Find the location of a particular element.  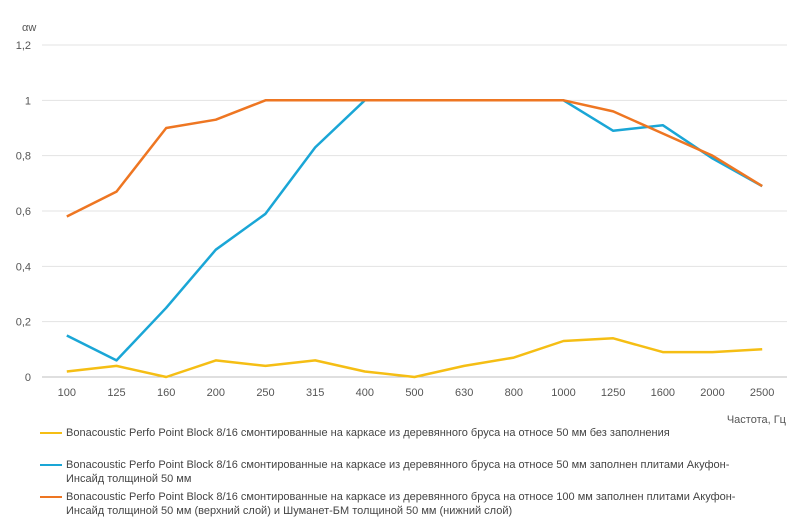

y-tick-label: 0,6 is located at coordinates (23, 212).